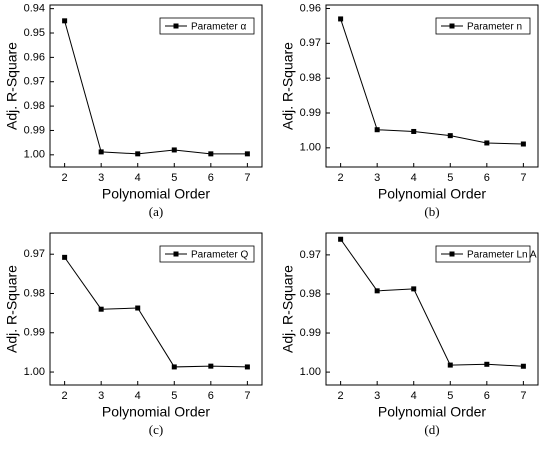 This screenshot has height=453, width=550. Describe the element at coordinates (156, 429) in the screenshot. I see `caption: (c)` at that location.